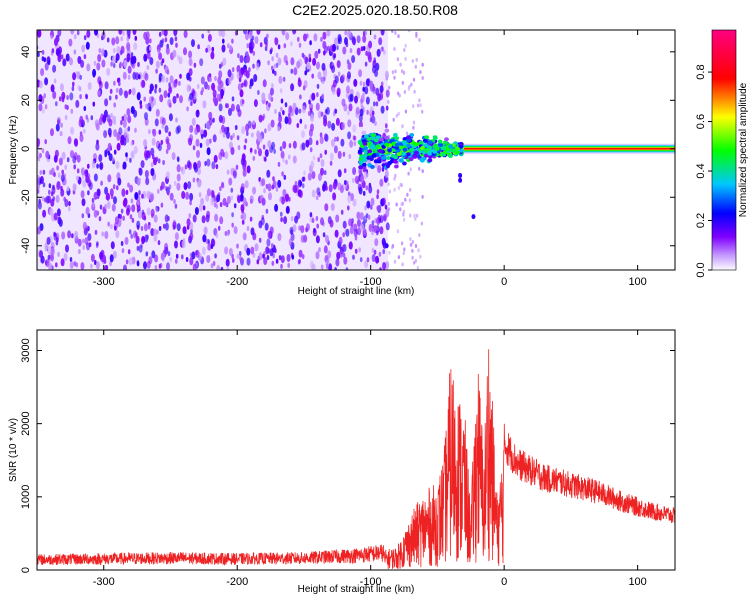  What do you see at coordinates (375, 10) in the screenshot?
I see `figure-title: C2E2.2025.020.18.50.R08` at bounding box center [375, 10].